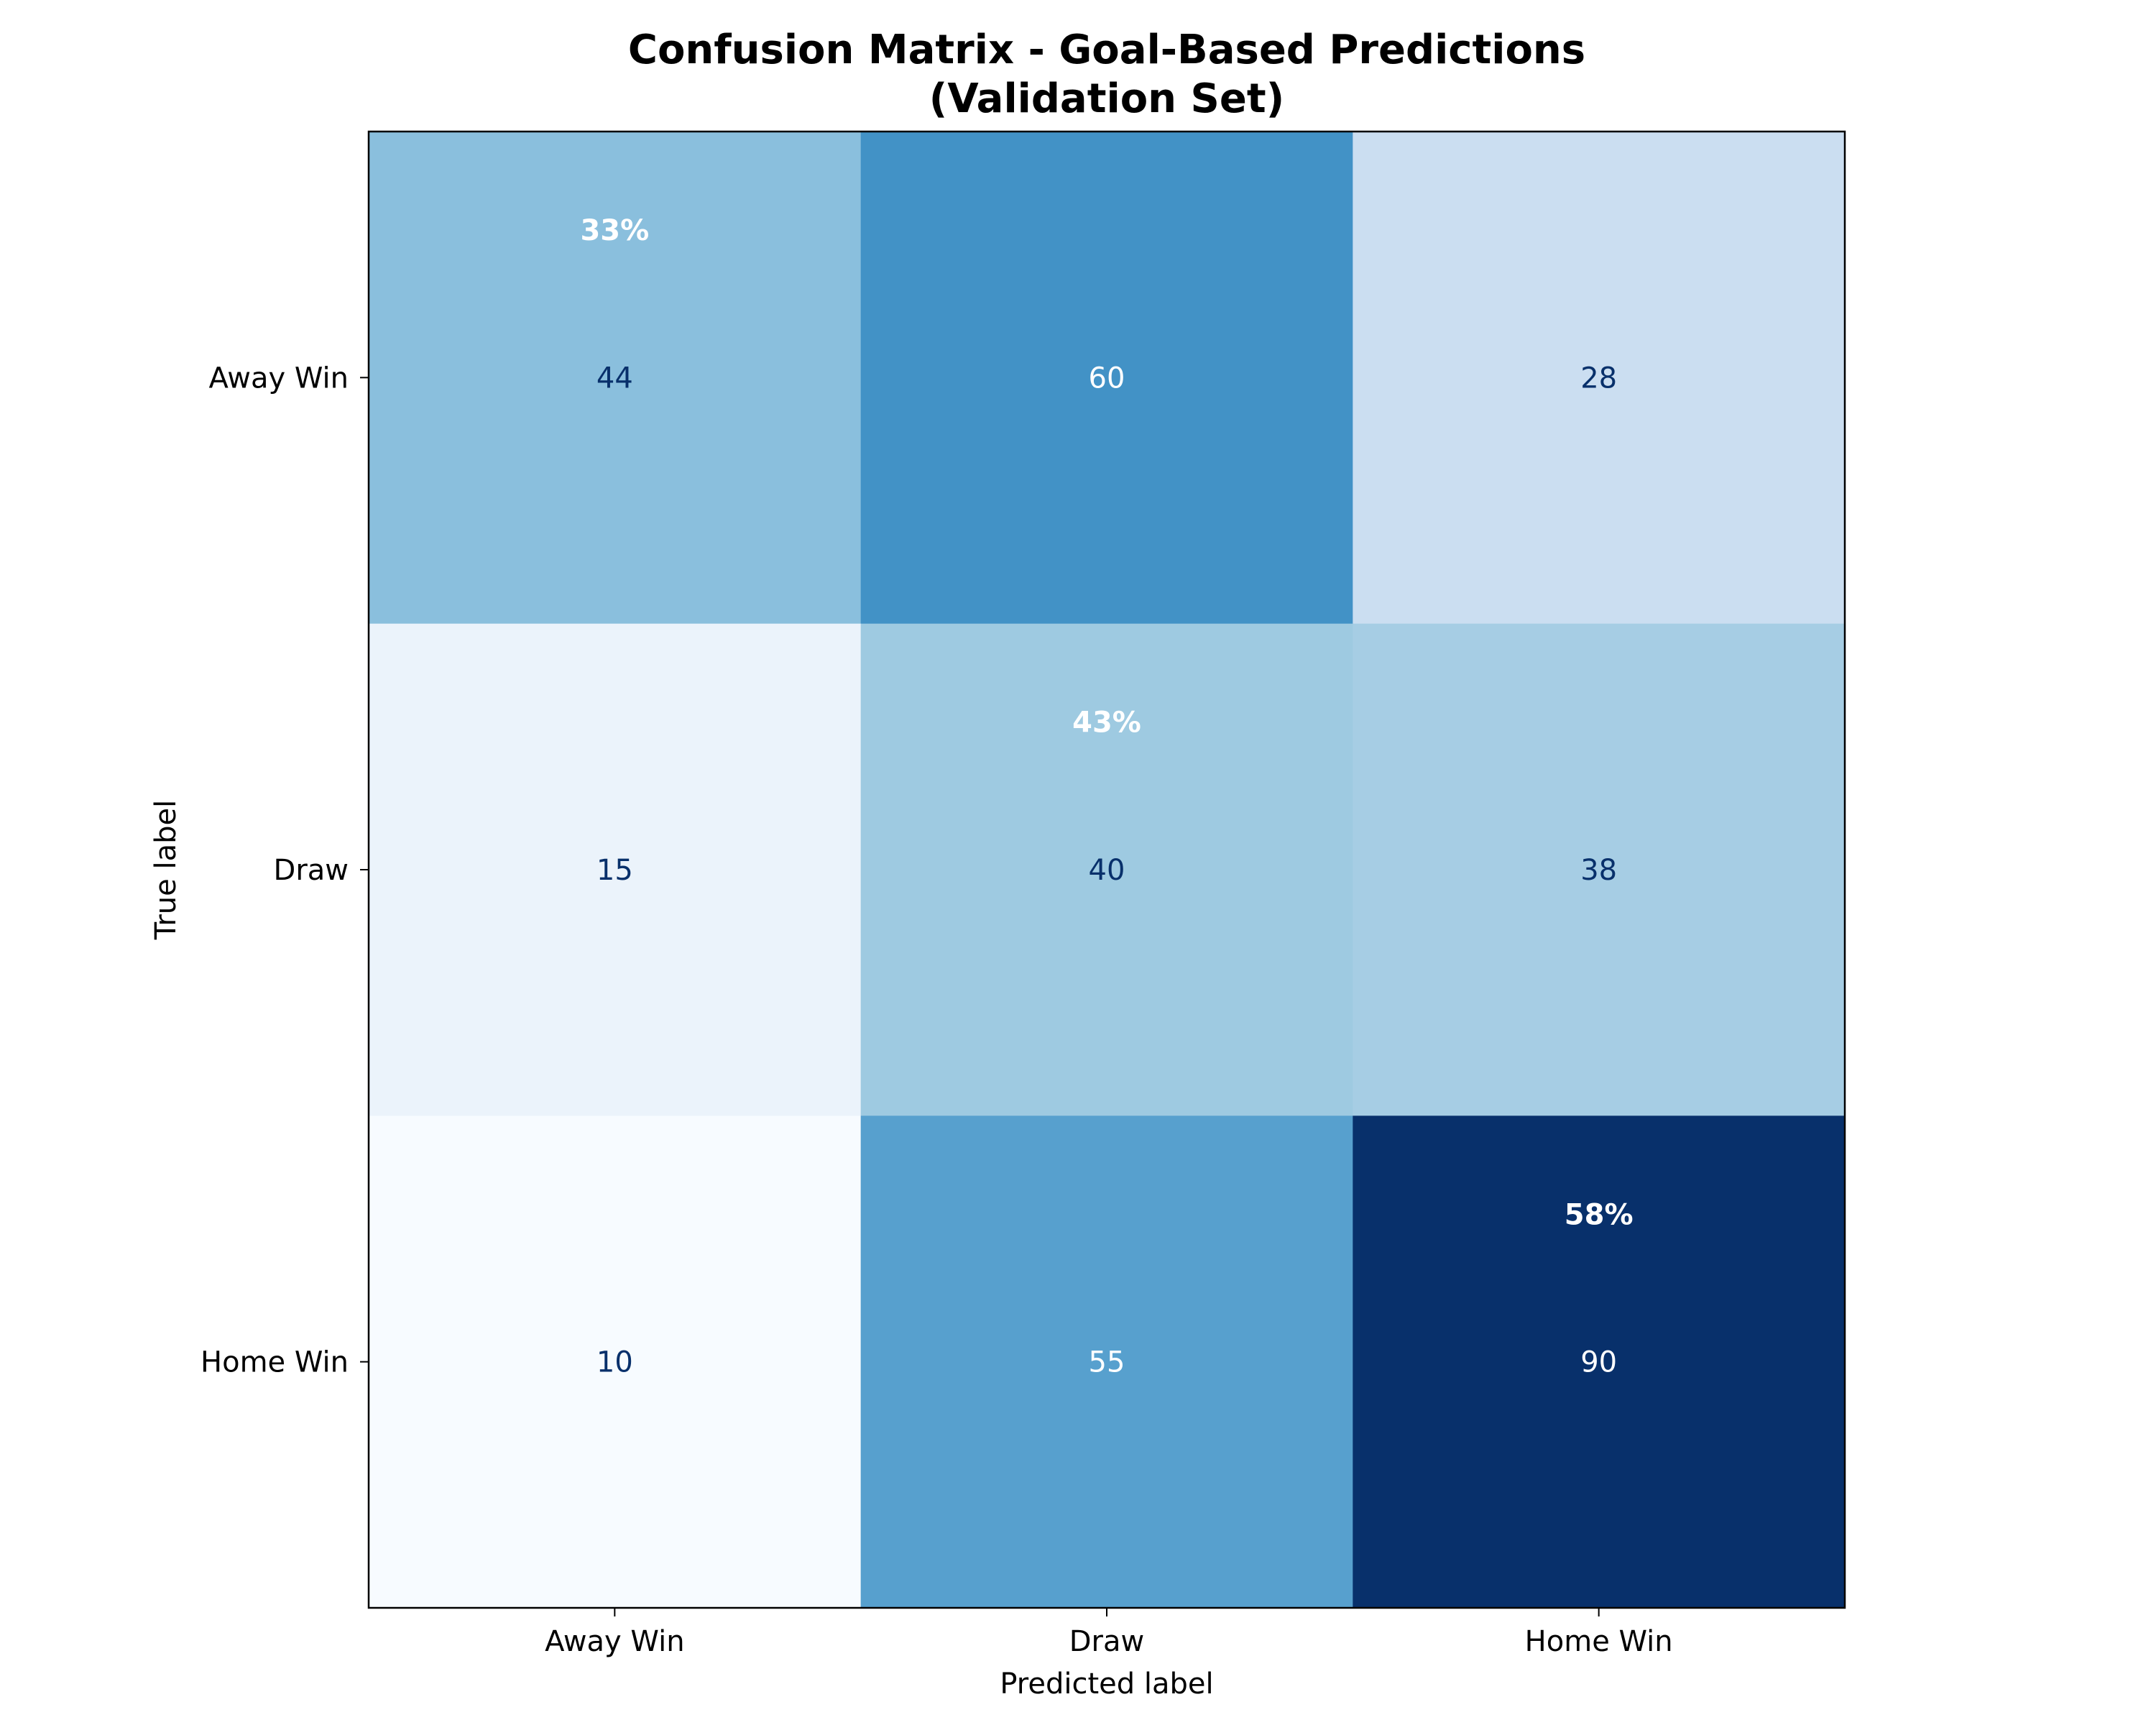 Image resolution: width=2156 pixels, height=1725 pixels. I want to click on cell-value-label: 10, so click(615, 1362).